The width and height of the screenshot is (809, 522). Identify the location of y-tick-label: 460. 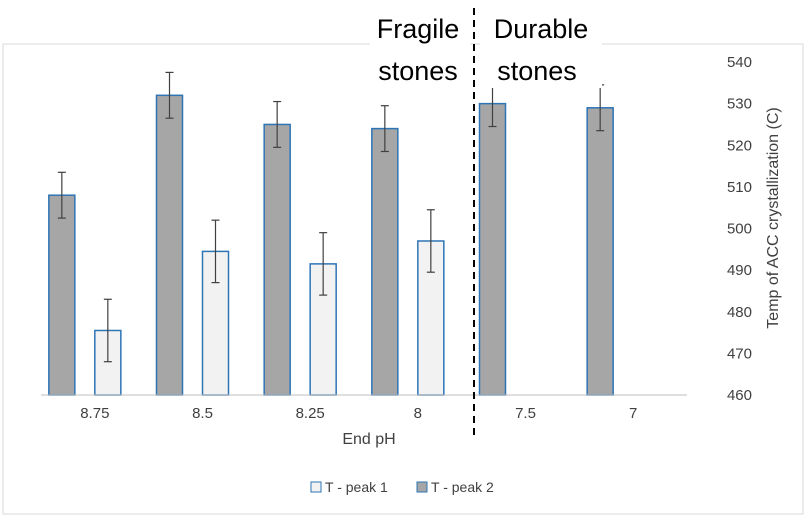
(739, 395).